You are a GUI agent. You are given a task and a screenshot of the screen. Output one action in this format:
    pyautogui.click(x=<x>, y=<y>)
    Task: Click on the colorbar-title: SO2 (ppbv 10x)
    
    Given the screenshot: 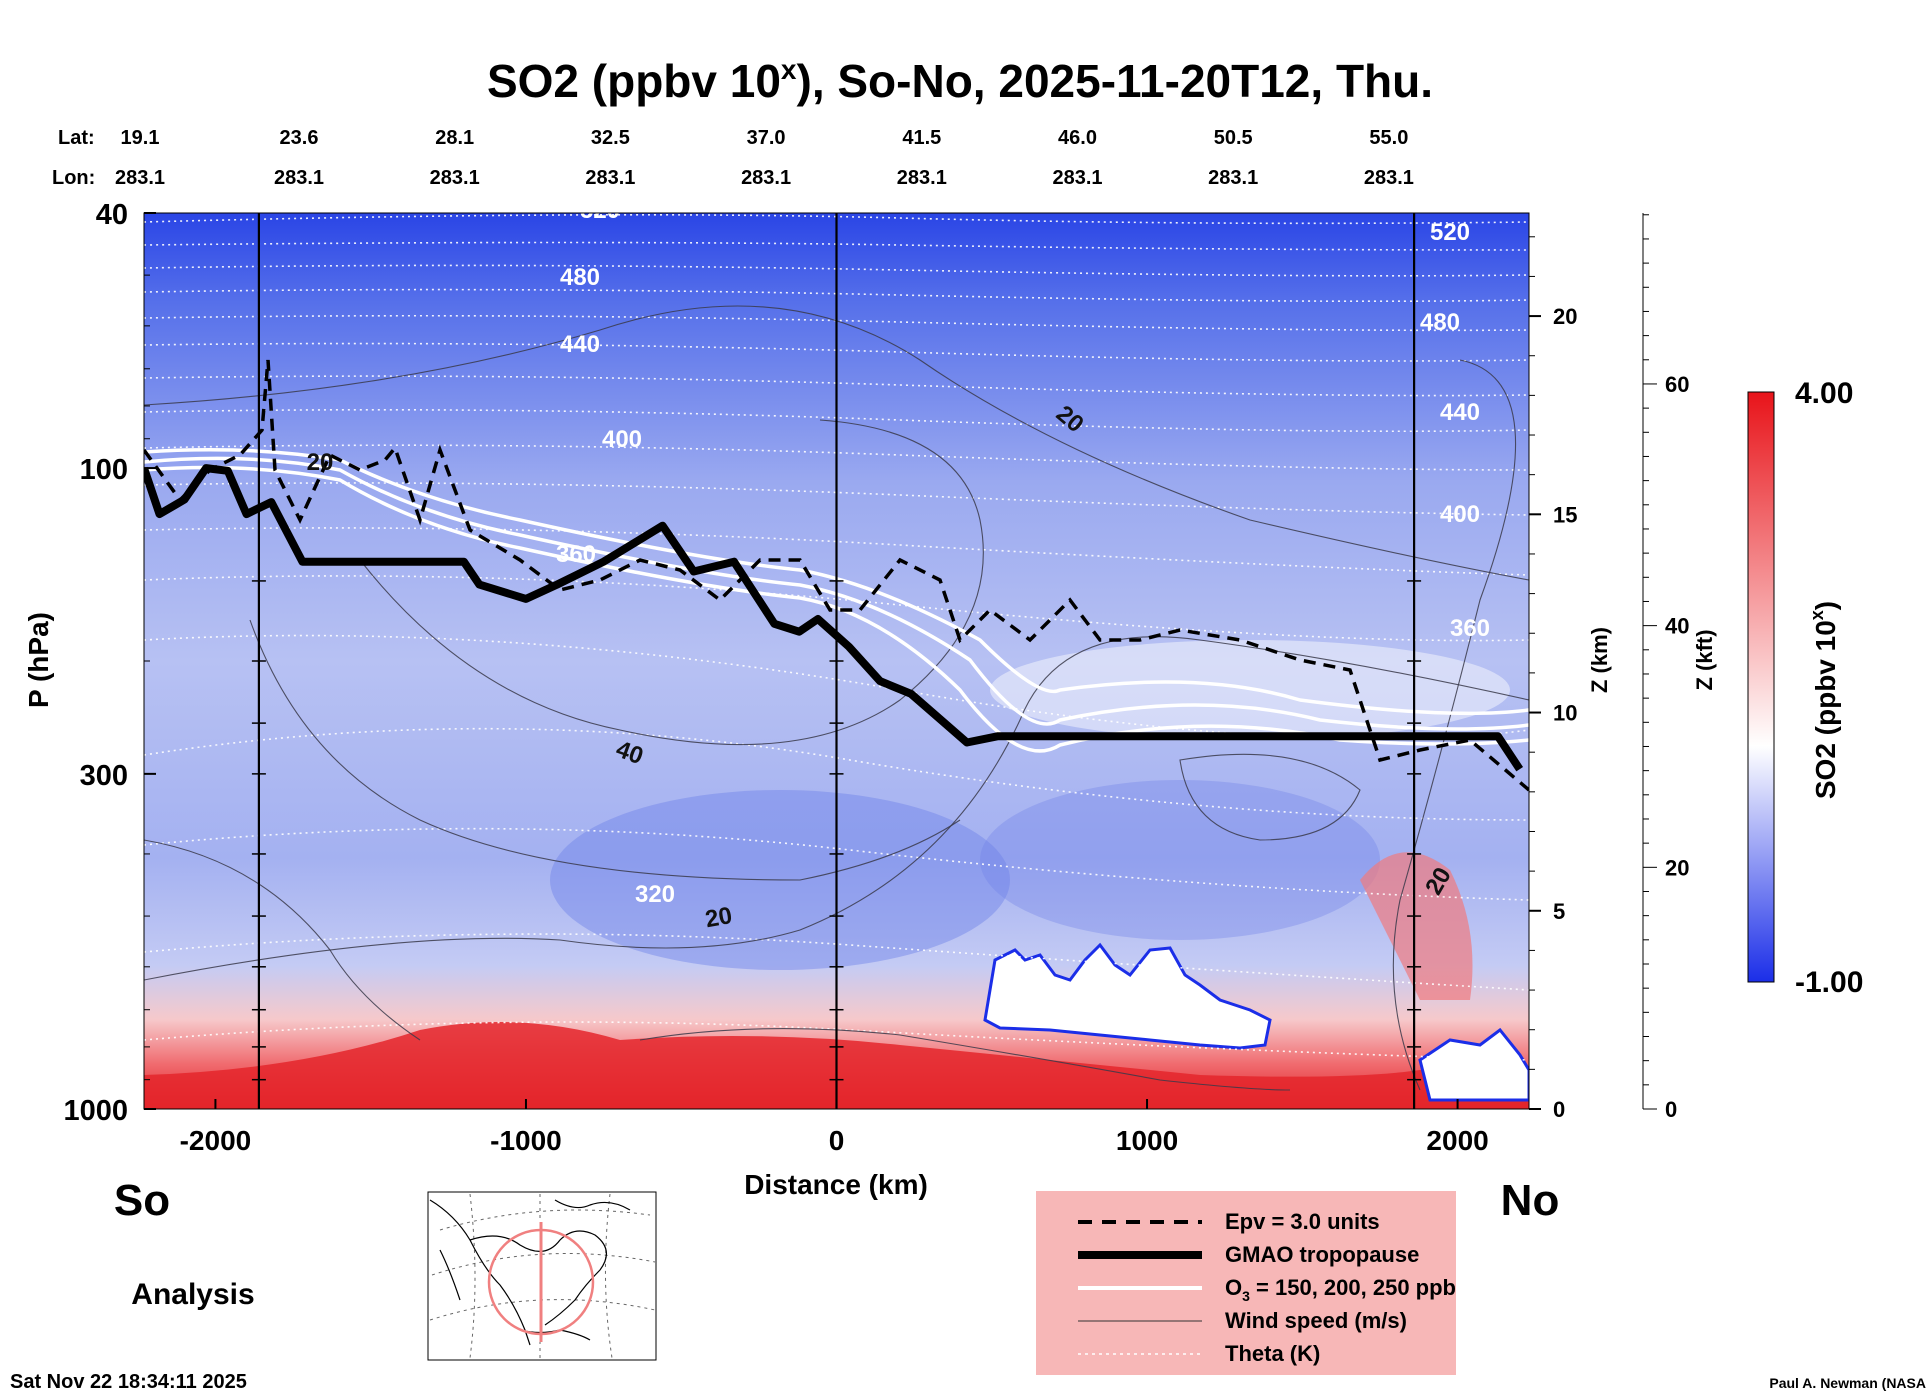 What is the action you would take?
    pyautogui.click(x=1824, y=700)
    